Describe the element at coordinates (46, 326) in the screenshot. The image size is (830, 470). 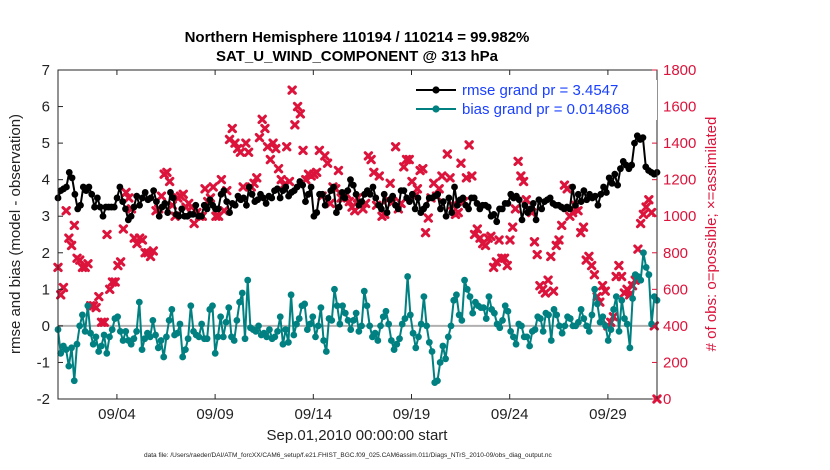
I see `left-tick-label: 0` at that location.